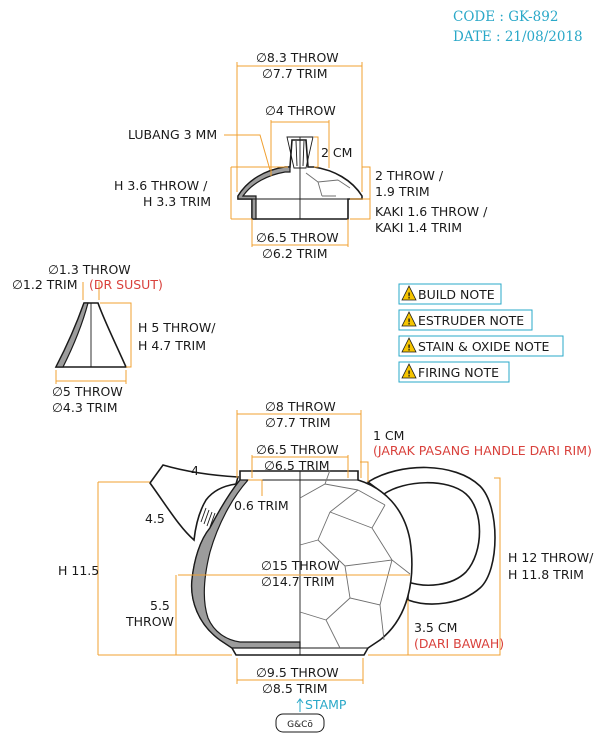  I want to click on pot-wall-trim: 0.6 TRIM, so click(261, 505).